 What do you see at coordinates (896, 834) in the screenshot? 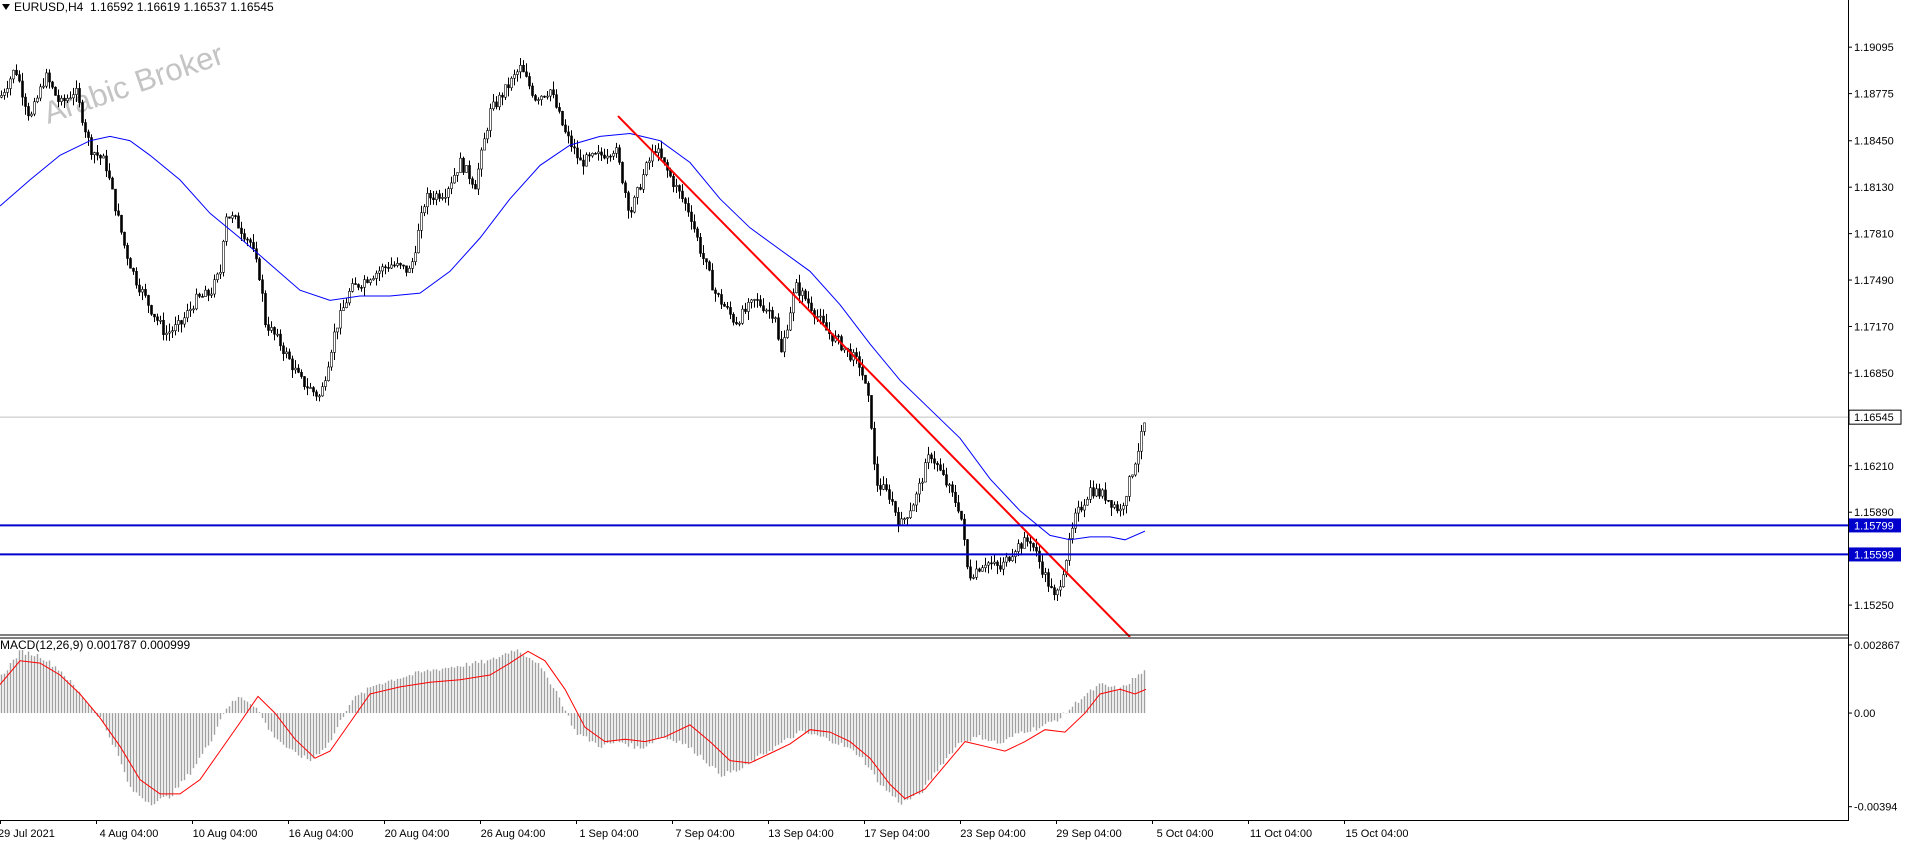
I see `time-tick-label: 17 Sep 04:00` at bounding box center [896, 834].